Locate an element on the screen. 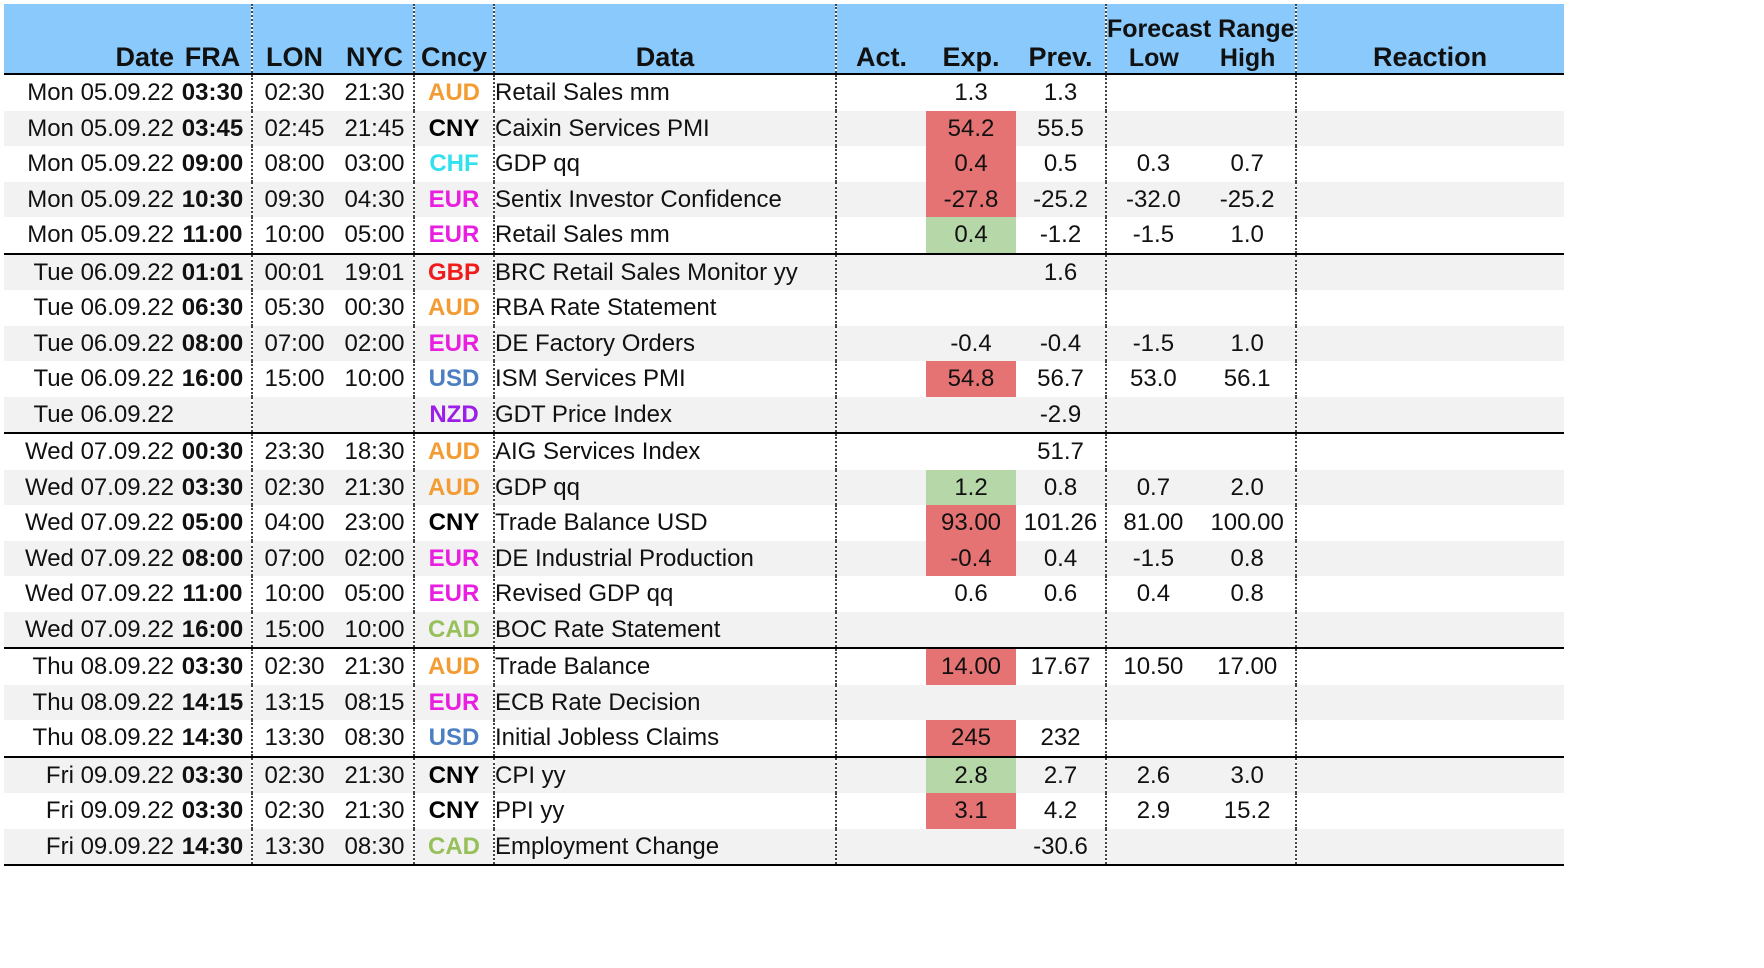  cell-previous: -30.6 is located at coordinates (1061, 847).